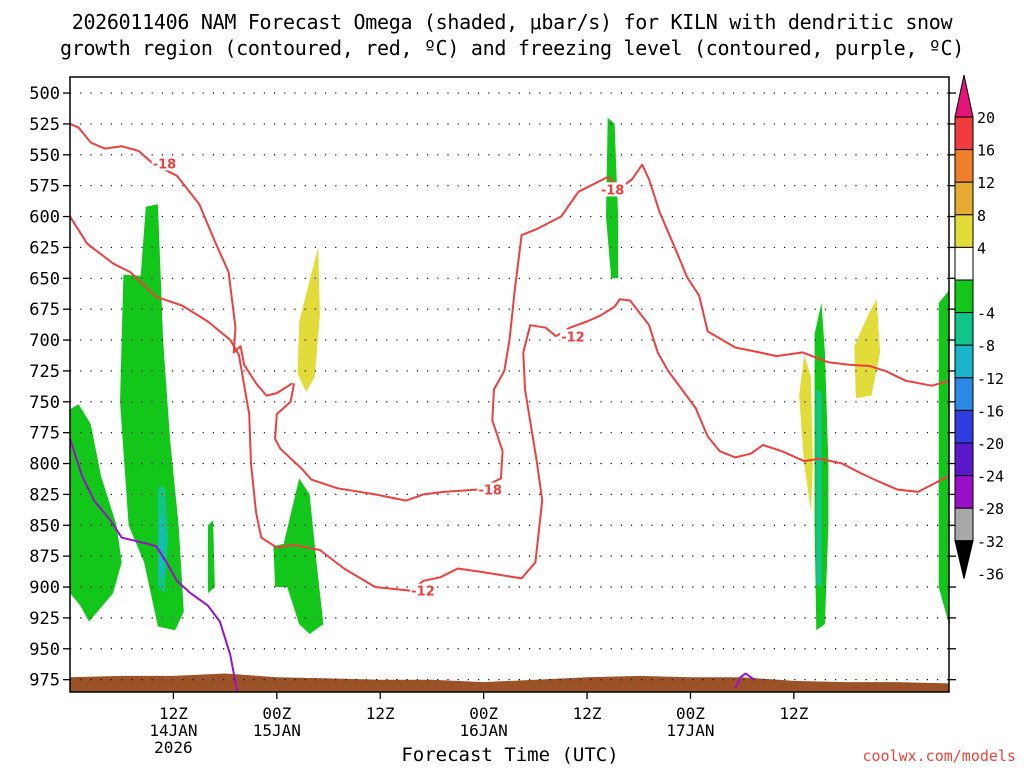 The width and height of the screenshot is (1024, 768). What do you see at coordinates (173, 713) in the screenshot?
I see `x-tick-label-6-0: 12Z` at bounding box center [173, 713].